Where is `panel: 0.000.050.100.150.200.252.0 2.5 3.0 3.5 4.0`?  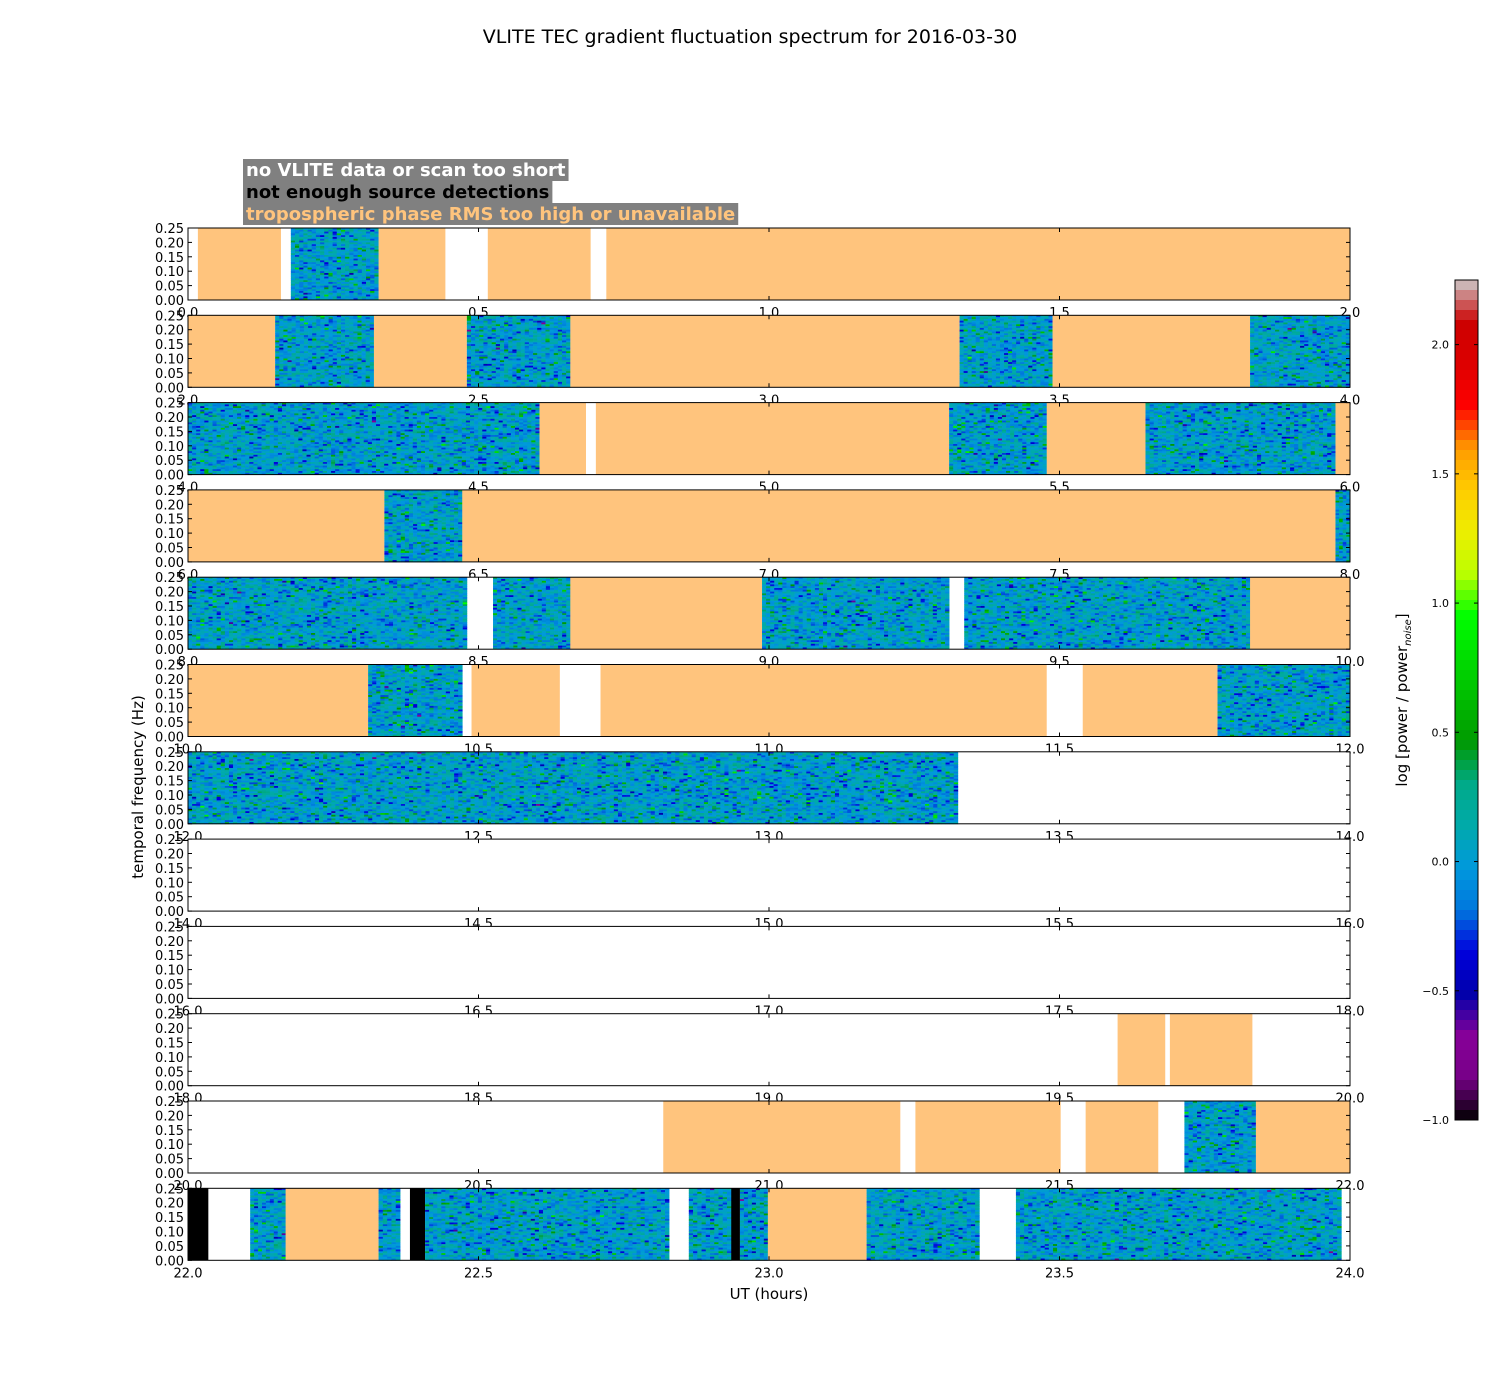
panel: 0.000.050.100.150.200.252.0 2.5 3.0 3.5 4.0 is located at coordinates (757, 358).